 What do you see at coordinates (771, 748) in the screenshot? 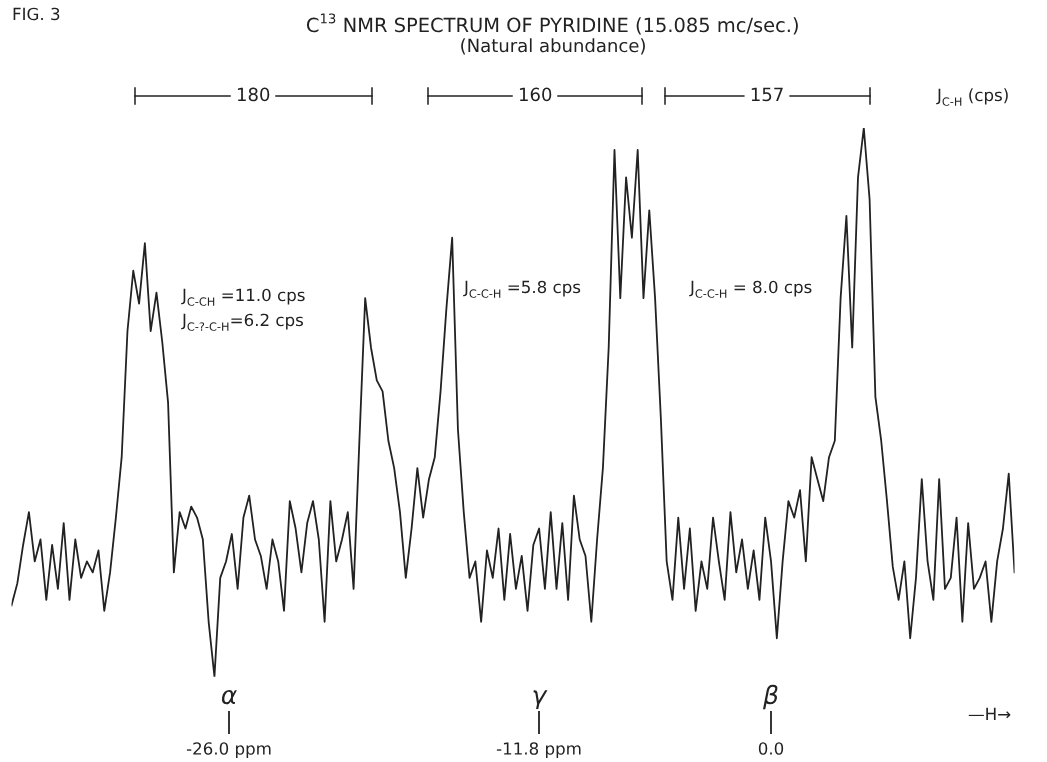
I see `text: 0.0` at bounding box center [771, 748].